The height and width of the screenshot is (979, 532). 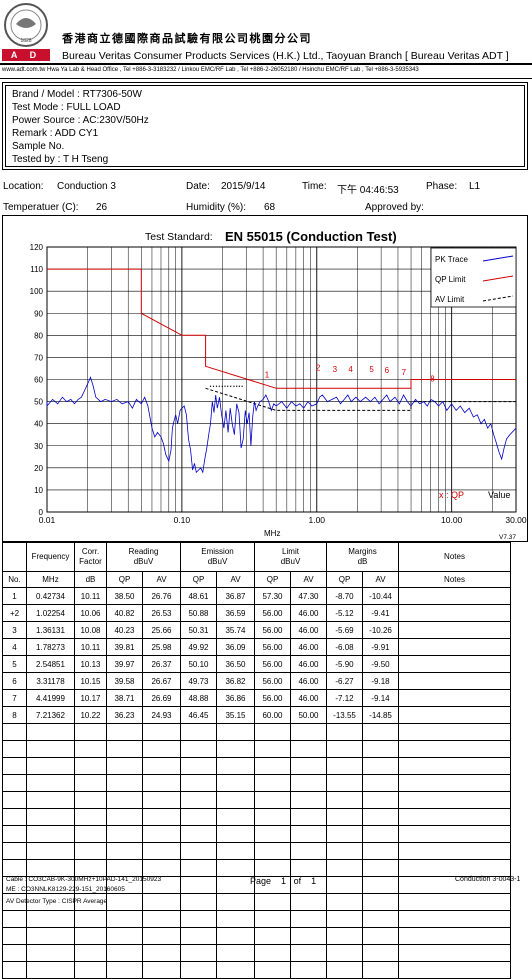 I want to click on table-cell: 50.10, so click(x=198, y=664).